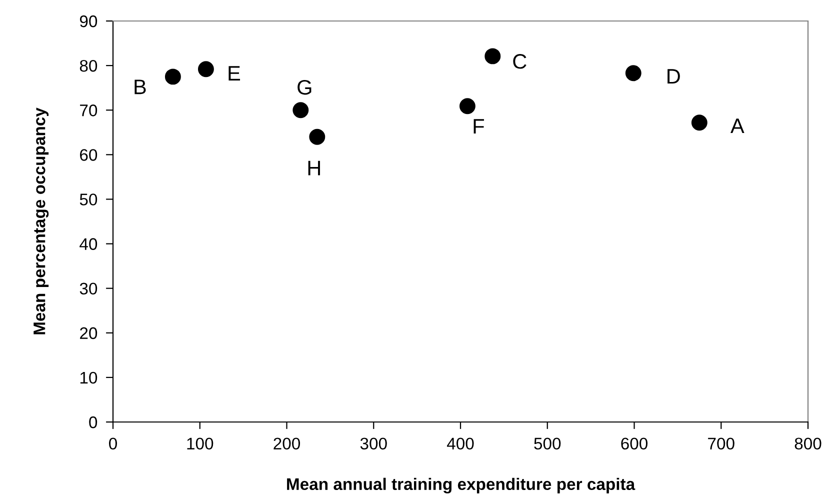 Image resolution: width=826 pixels, height=502 pixels. What do you see at coordinates (89, 155) in the screenshot?
I see `y-tick-label: 60` at bounding box center [89, 155].